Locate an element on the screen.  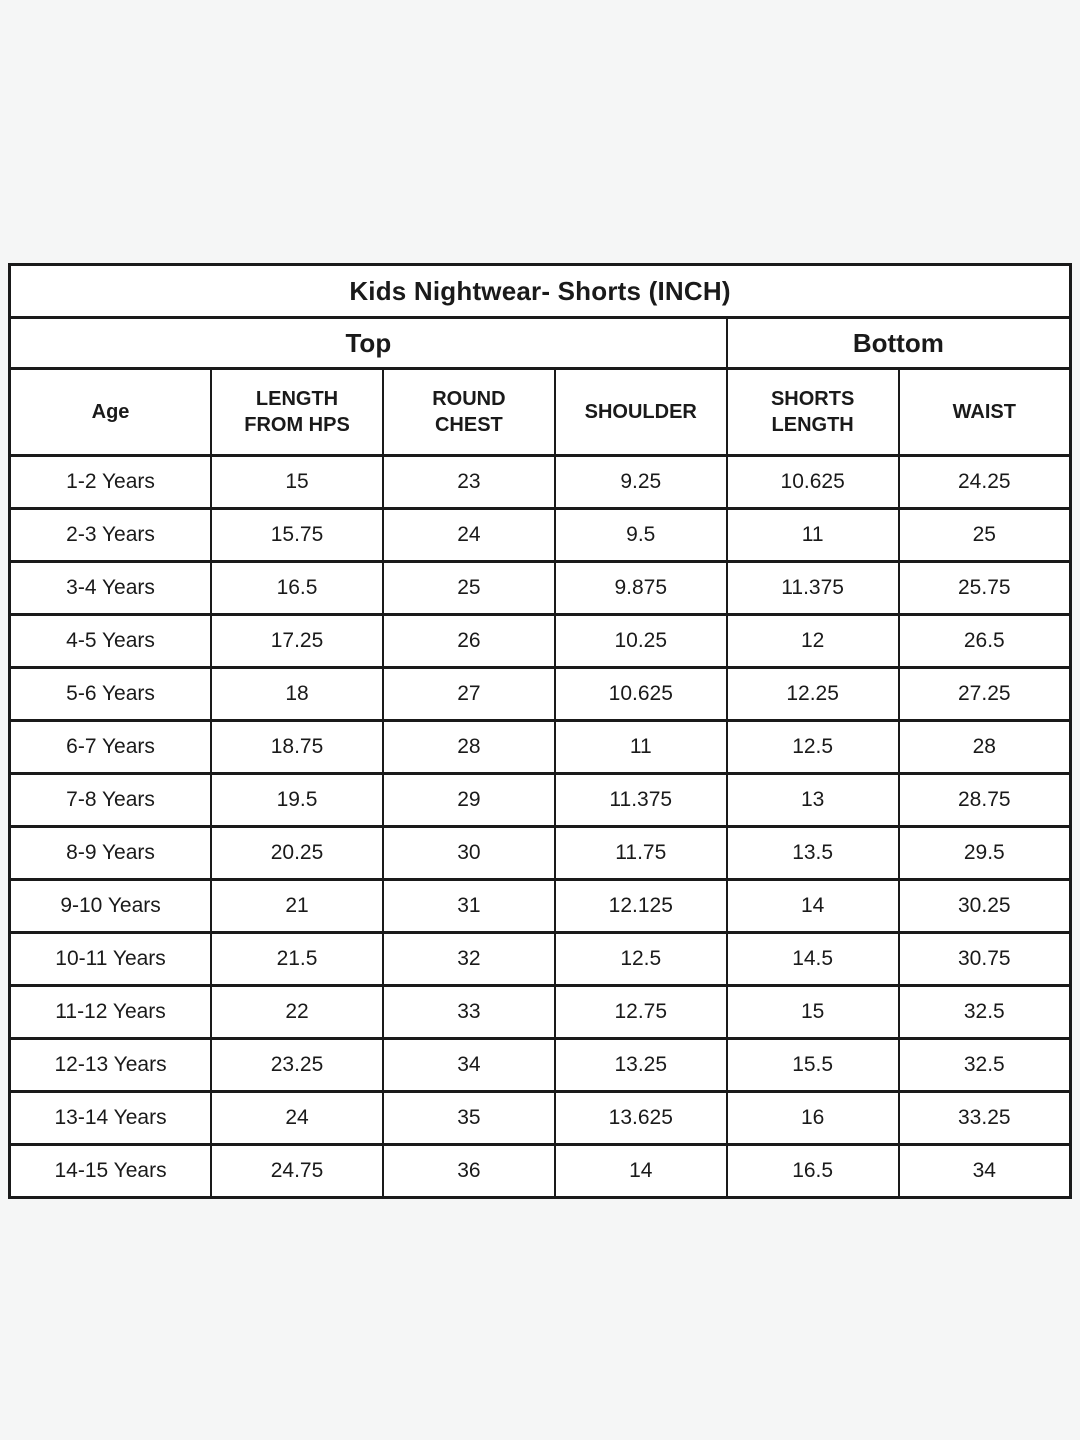
column-header-1: LENGTH FROM HPS is located at coordinates (297, 412).